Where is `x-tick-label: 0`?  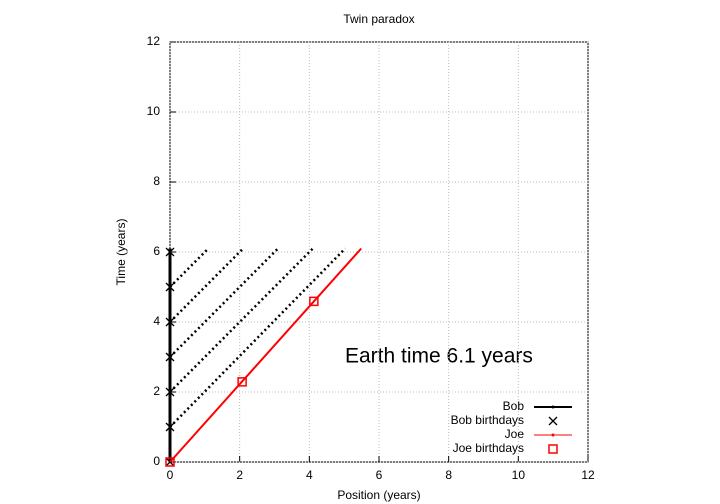 x-tick-label: 0 is located at coordinates (170, 475).